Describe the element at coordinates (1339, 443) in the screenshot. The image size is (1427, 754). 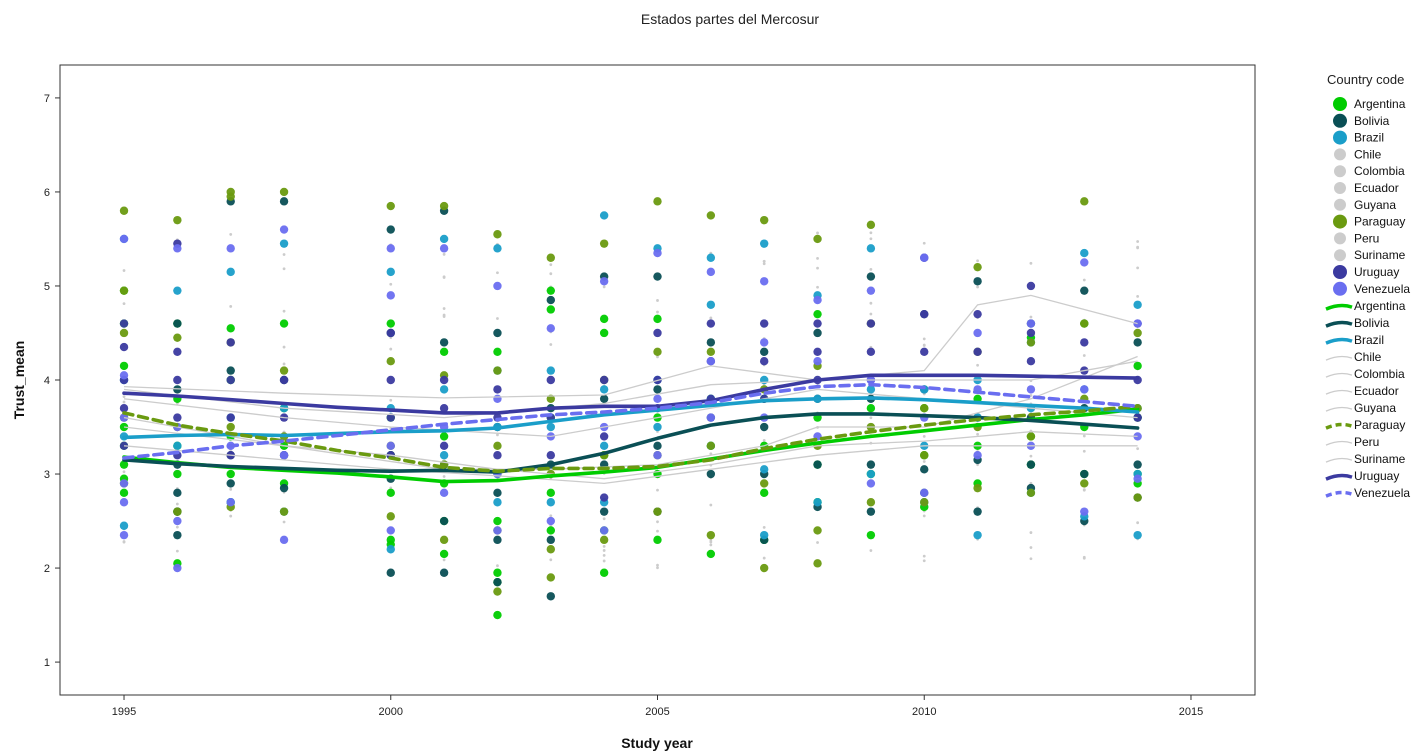
I see `legend-line-peru` at that location.